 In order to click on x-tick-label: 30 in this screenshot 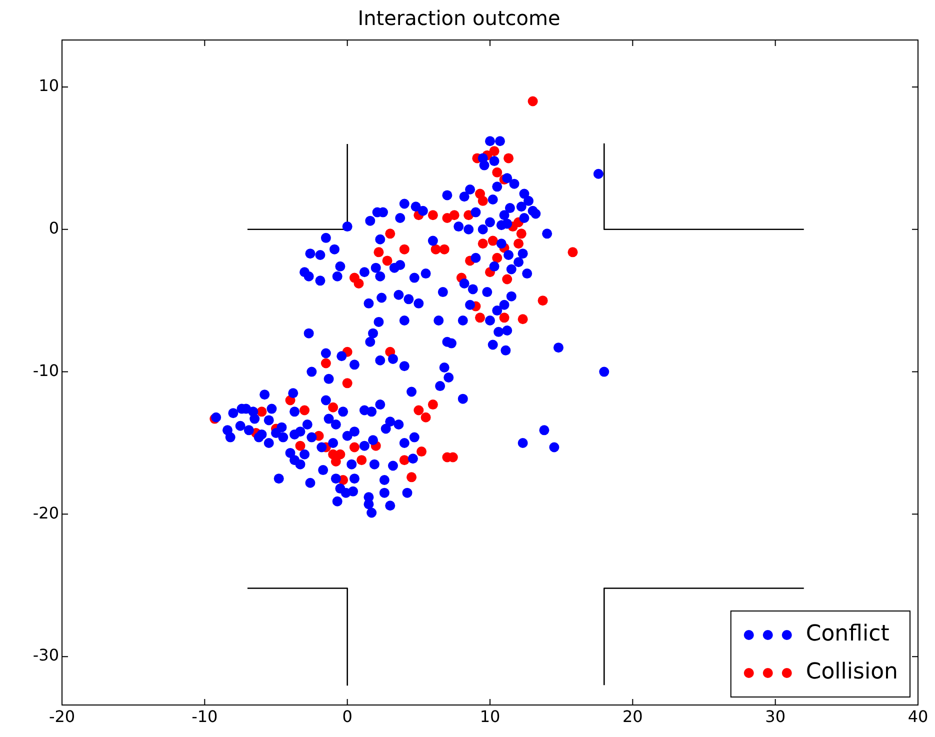, I will do `click(775, 716)`.